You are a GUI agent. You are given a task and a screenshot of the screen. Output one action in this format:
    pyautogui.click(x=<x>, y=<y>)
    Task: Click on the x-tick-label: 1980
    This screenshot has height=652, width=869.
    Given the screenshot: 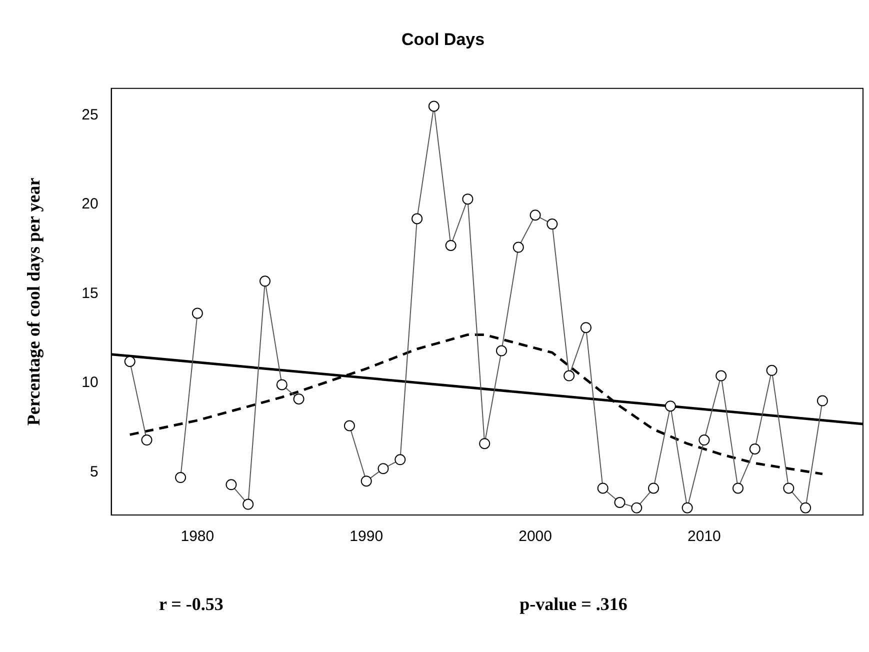 What is the action you would take?
    pyautogui.click(x=197, y=537)
    